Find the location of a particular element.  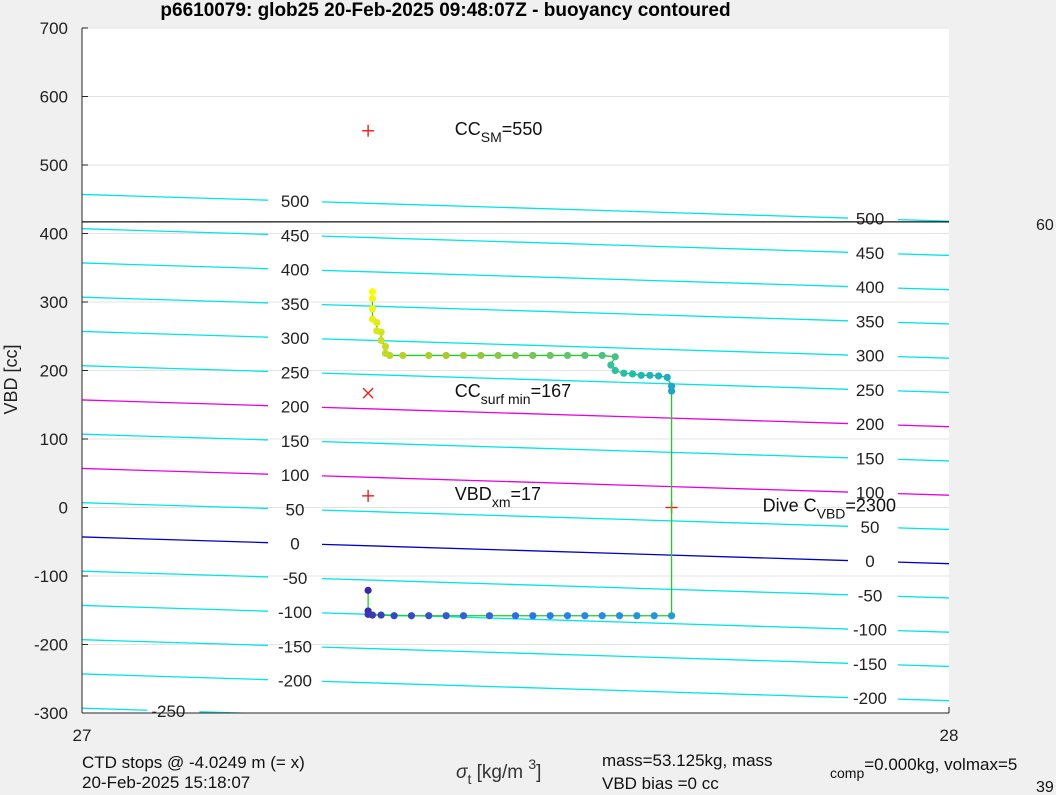

contour-label-left-150: 150 is located at coordinates (295, 441).